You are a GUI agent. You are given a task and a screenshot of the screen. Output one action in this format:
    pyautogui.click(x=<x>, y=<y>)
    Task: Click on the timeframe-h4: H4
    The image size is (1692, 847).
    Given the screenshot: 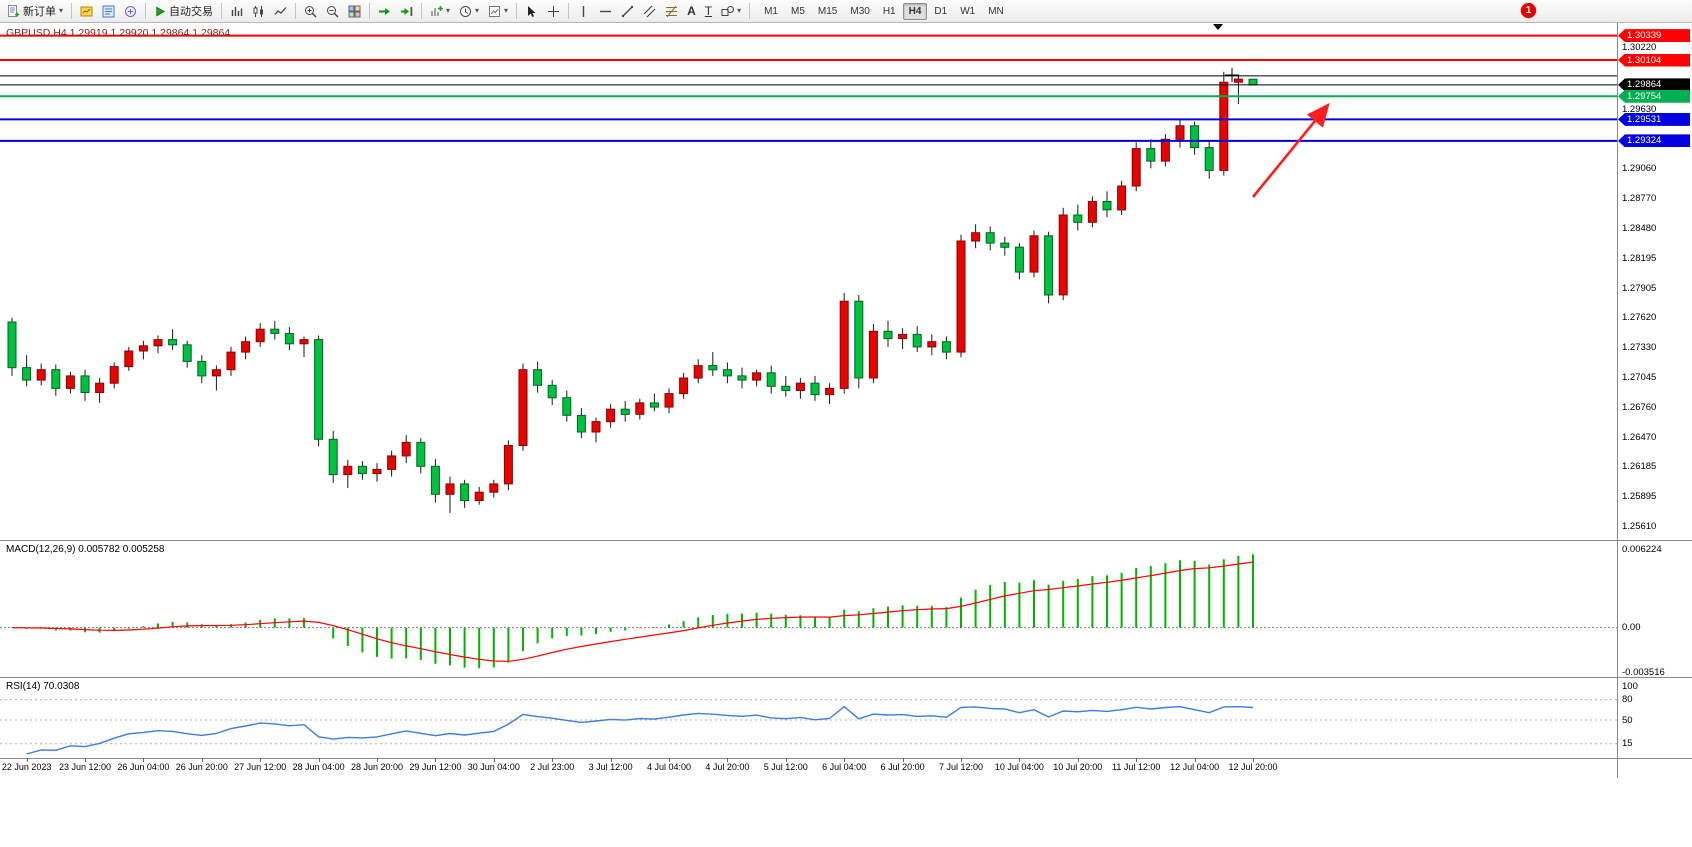 What is the action you would take?
    pyautogui.click(x=915, y=11)
    